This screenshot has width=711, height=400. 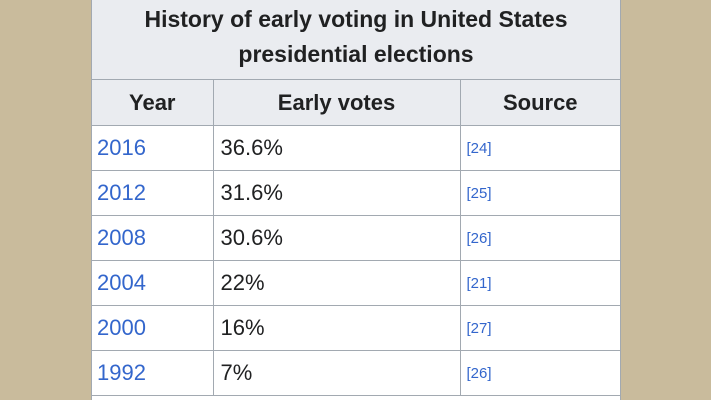 I want to click on source-cell: [27], so click(x=539, y=328).